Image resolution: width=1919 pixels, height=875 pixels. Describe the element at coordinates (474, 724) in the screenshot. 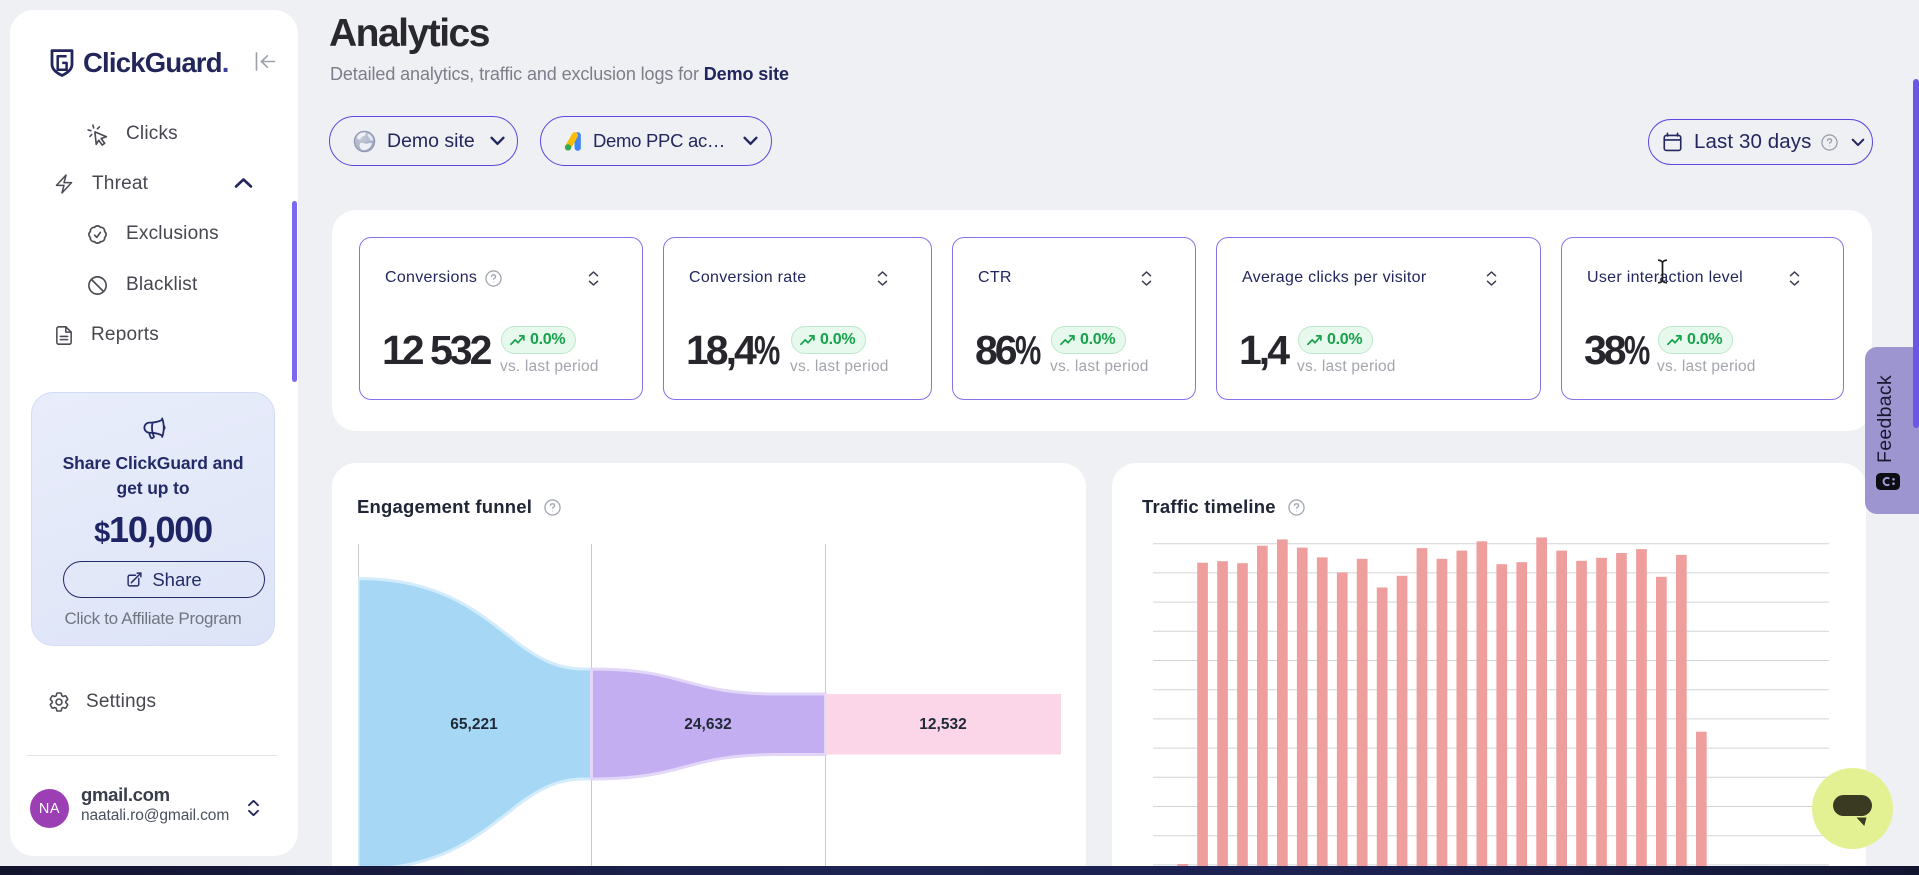

I see `svg-text: 65,221` at that location.